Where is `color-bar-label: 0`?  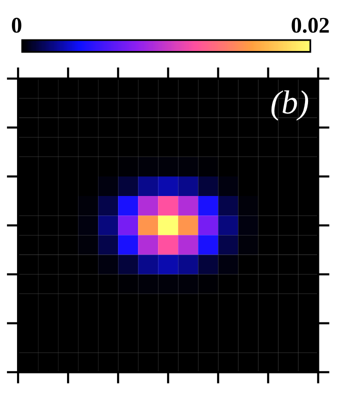
color-bar-label: 0 is located at coordinates (17, 25).